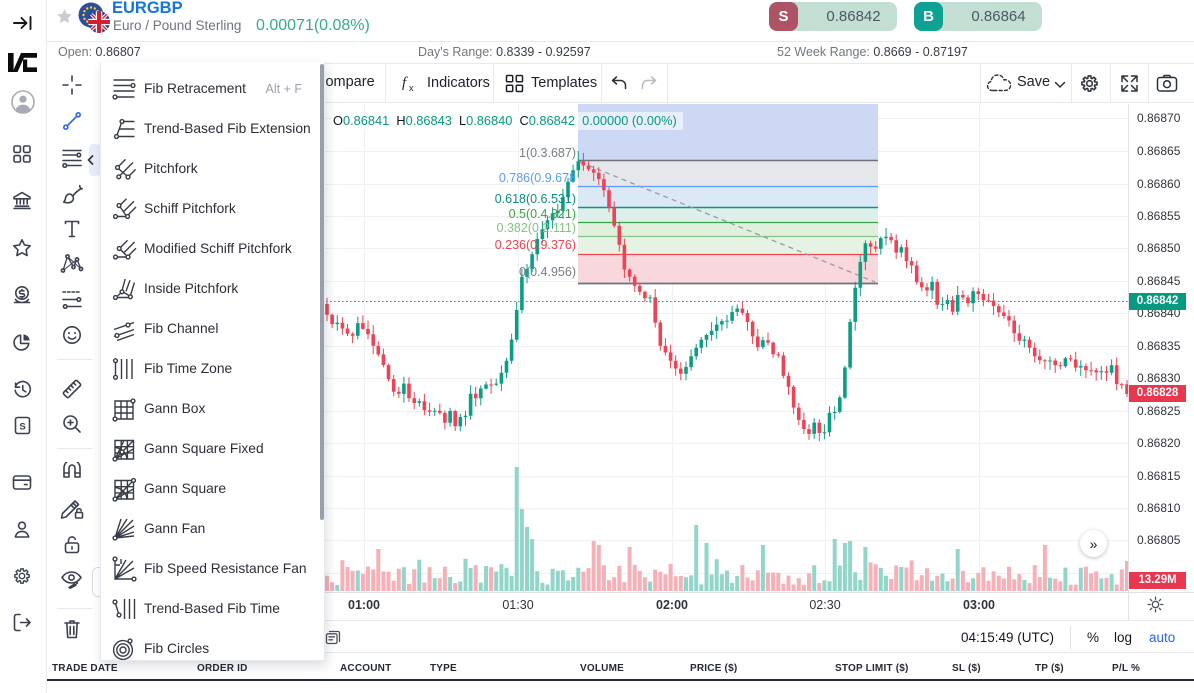 The width and height of the screenshot is (1194, 693). Describe the element at coordinates (405, 83) in the screenshot. I see `svg-text: f` at that location.